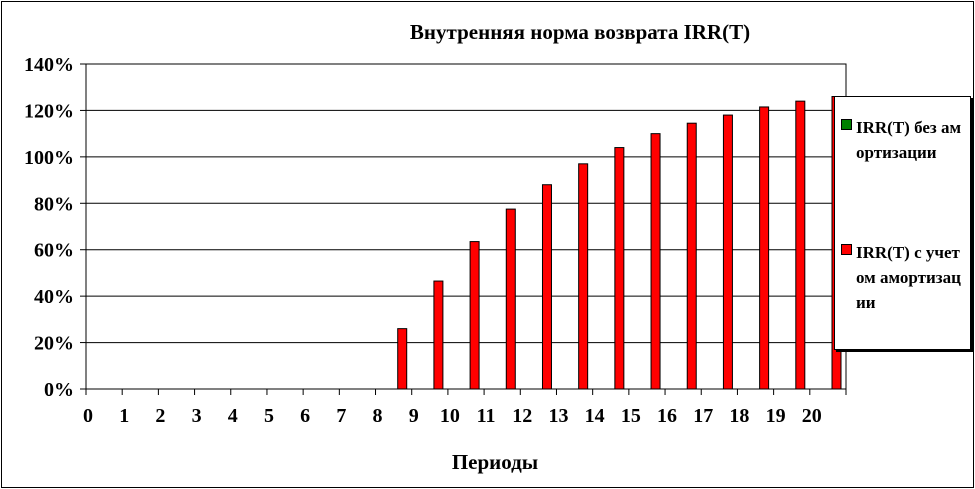 This screenshot has width=975, height=489. Describe the element at coordinates (49, 158) in the screenshot. I see `y-tick-label: 100%` at that location.